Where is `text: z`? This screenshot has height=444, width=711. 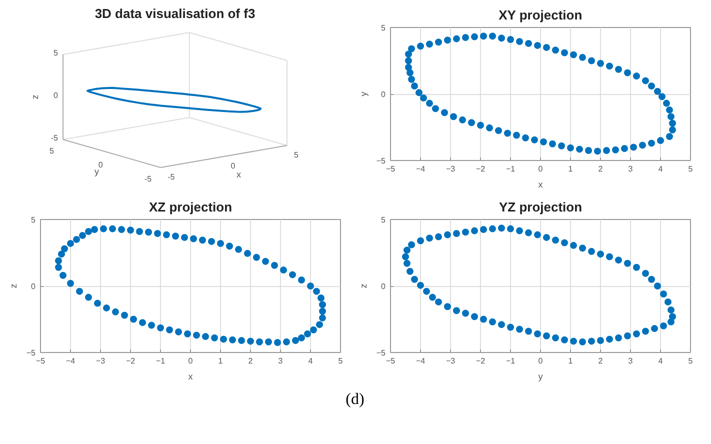 text: z is located at coordinates (35, 97).